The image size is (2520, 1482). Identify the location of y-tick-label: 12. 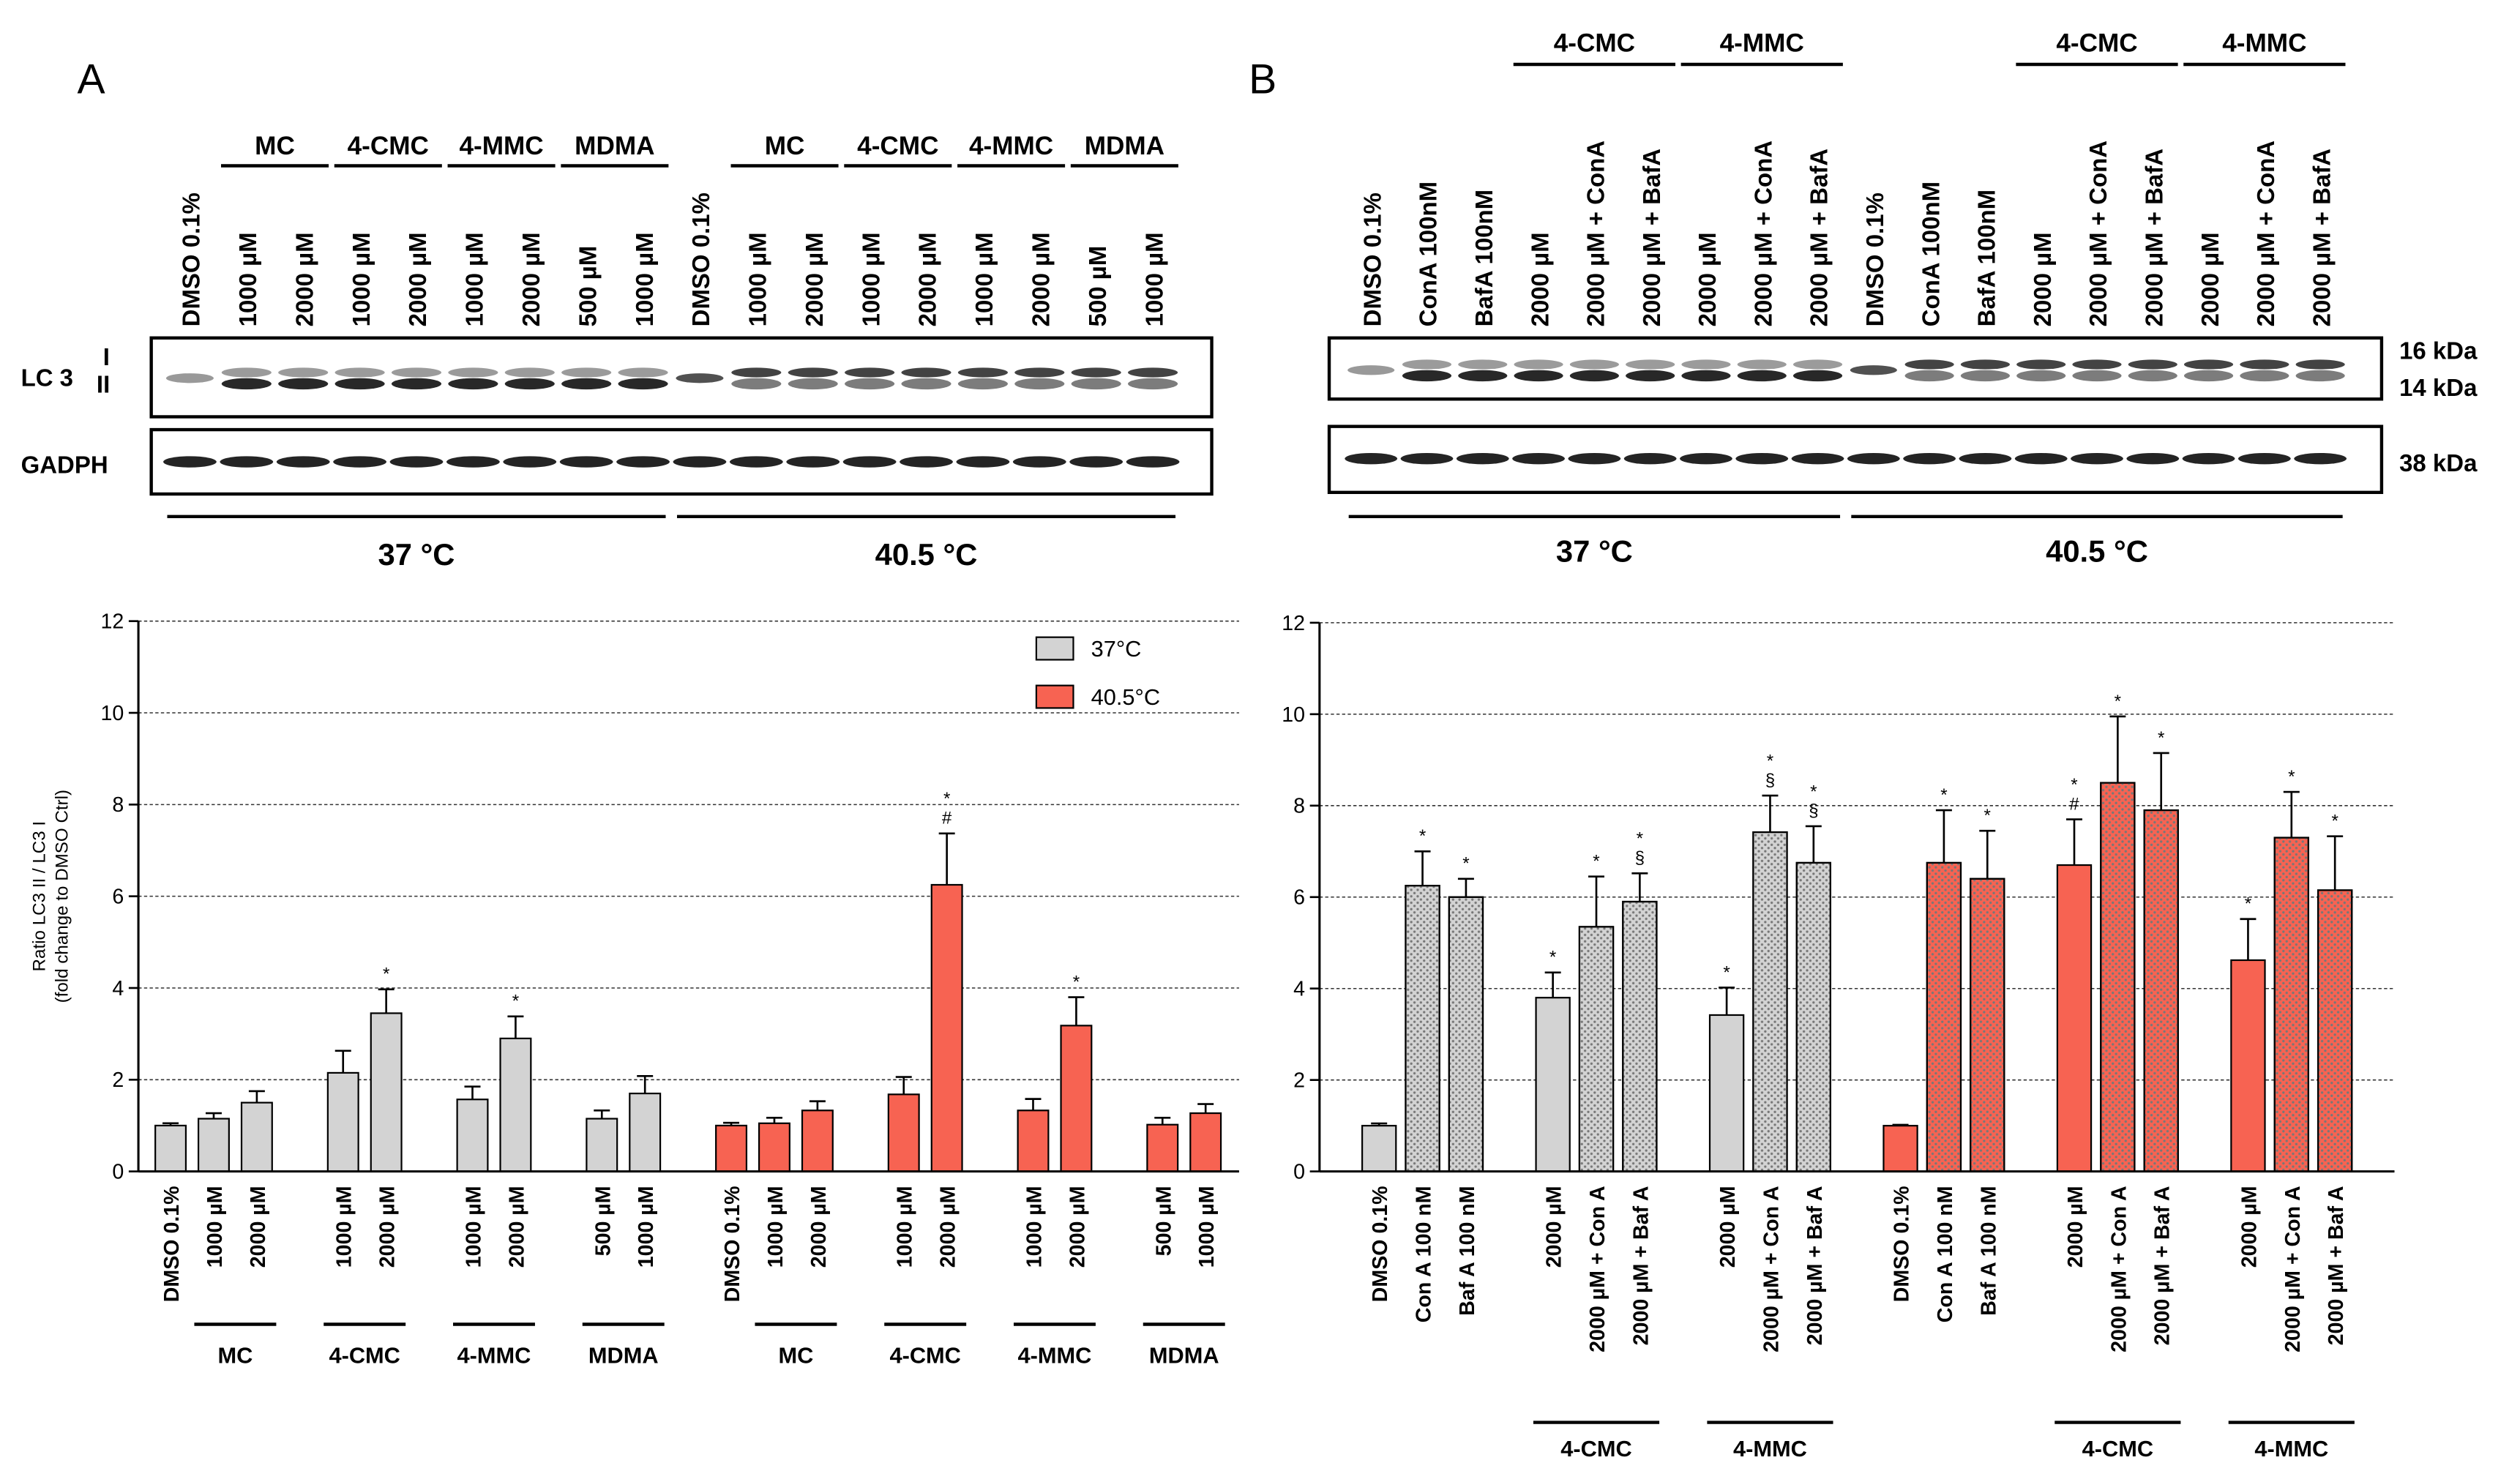
(1293, 623).